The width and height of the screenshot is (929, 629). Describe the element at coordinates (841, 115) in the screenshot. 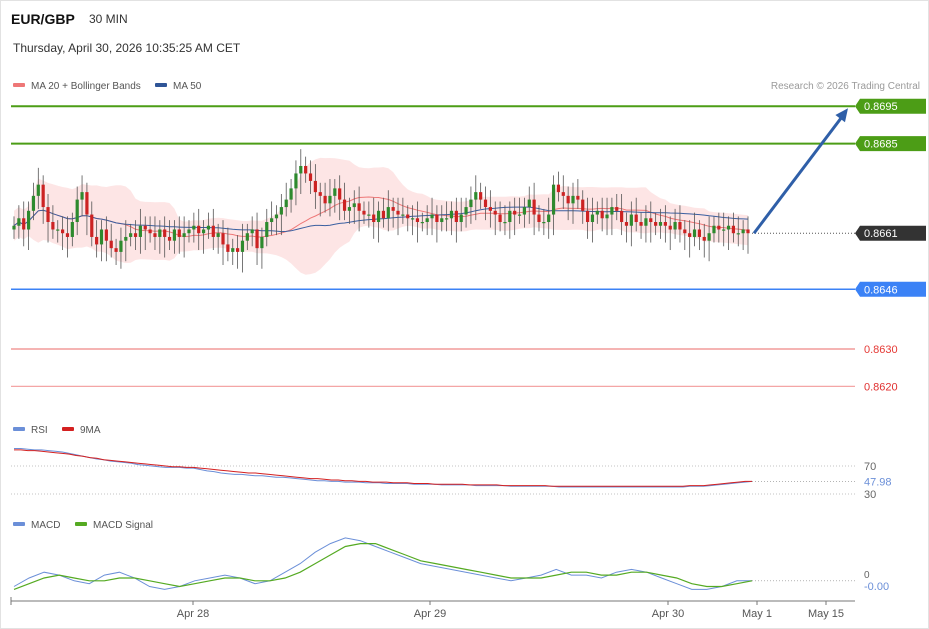

I see `forecast-arrow-head` at that location.